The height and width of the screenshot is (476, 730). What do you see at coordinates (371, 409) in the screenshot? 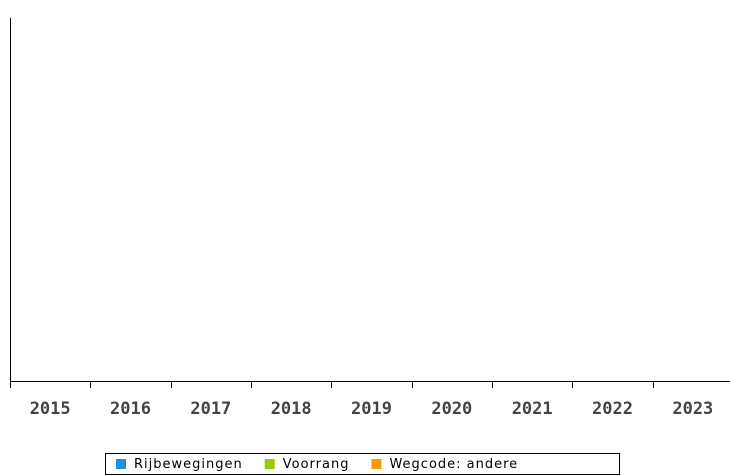
I see `x-tick-label: 2019` at bounding box center [371, 409].